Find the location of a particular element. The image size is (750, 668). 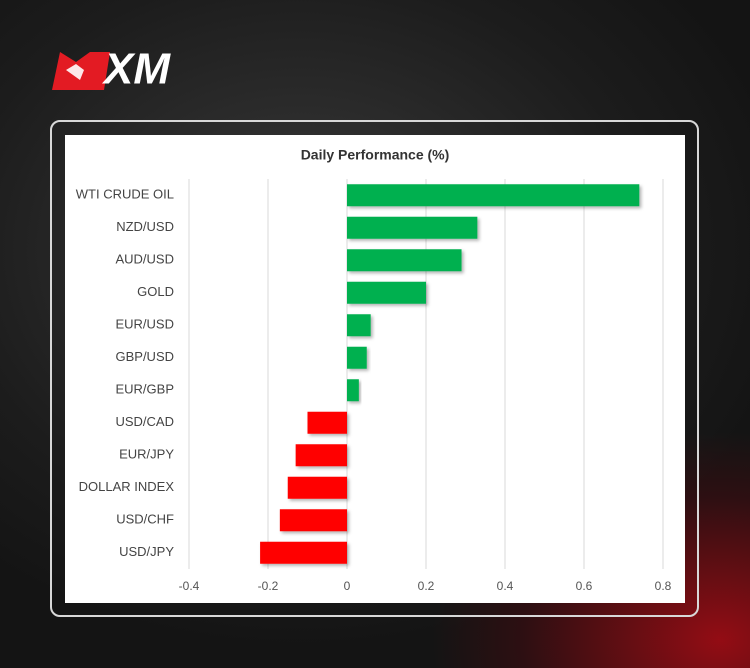

logo: XM is located at coordinates (111, 69).